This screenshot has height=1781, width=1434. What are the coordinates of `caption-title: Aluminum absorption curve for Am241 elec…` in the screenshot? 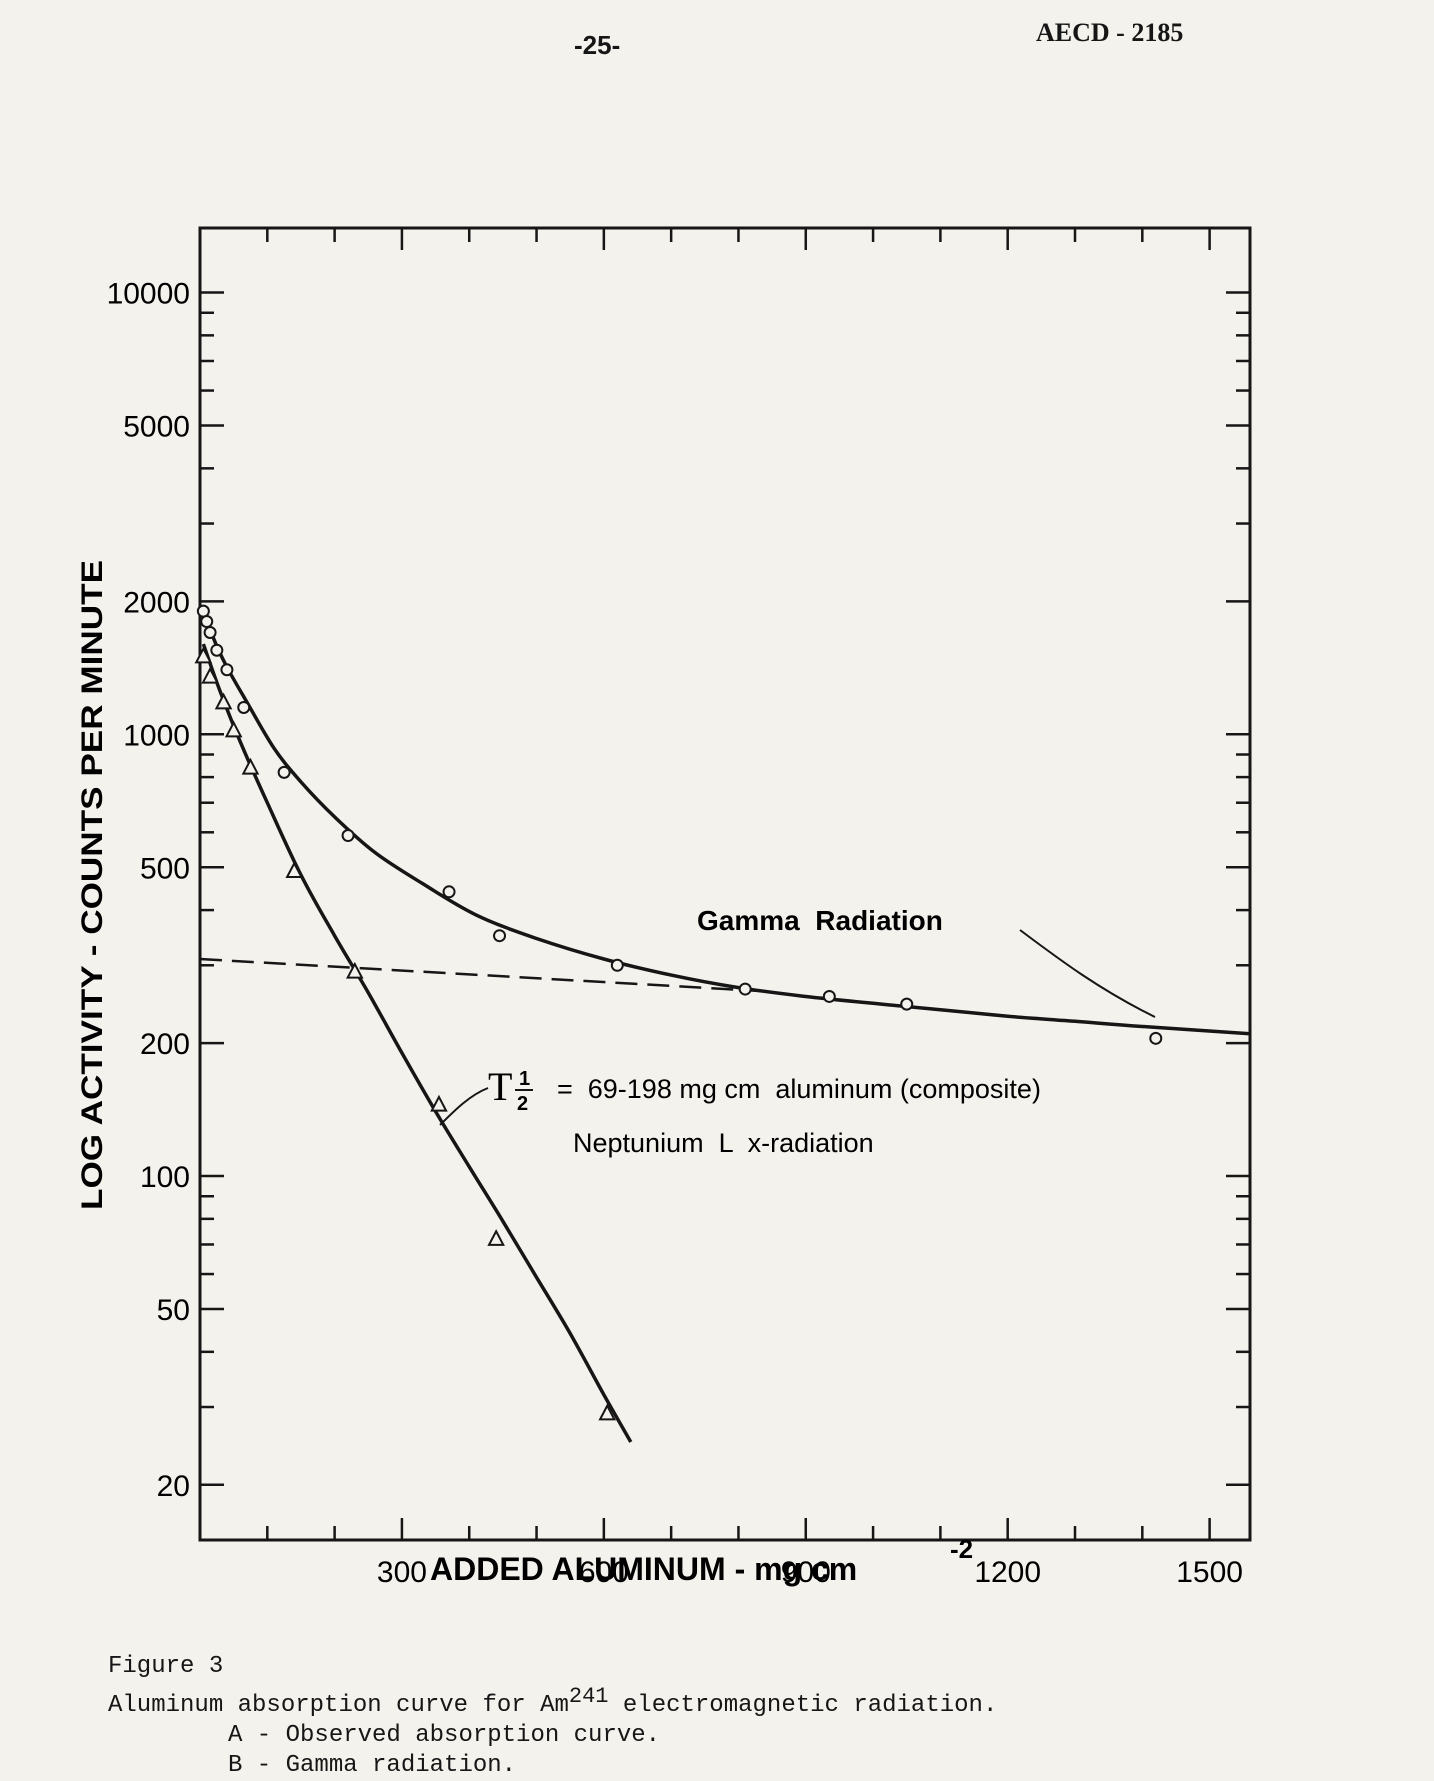 It's located at (552, 1701).